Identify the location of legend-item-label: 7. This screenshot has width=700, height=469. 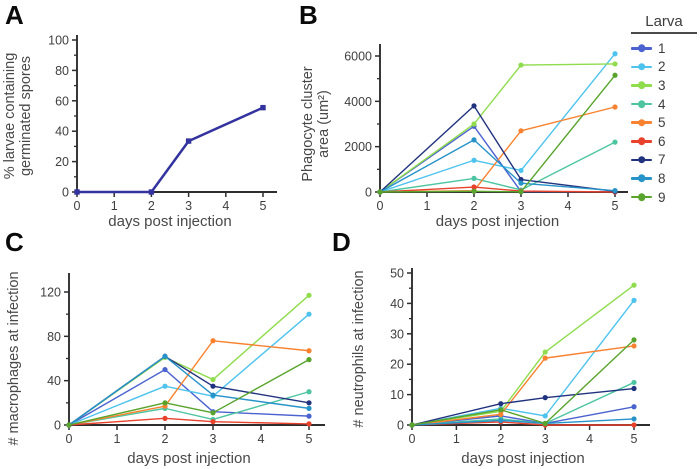
(662, 160).